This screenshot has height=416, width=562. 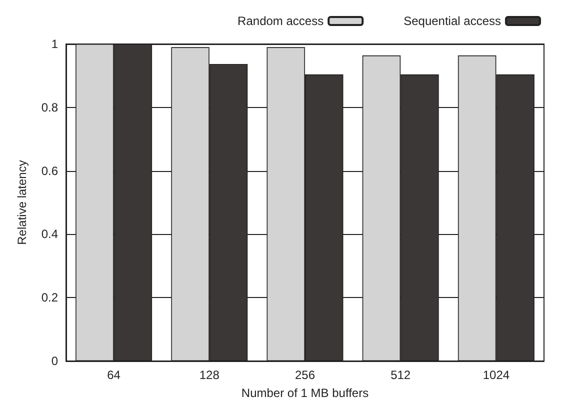 What do you see at coordinates (400, 375) in the screenshot?
I see `x-tick-label: 512` at bounding box center [400, 375].